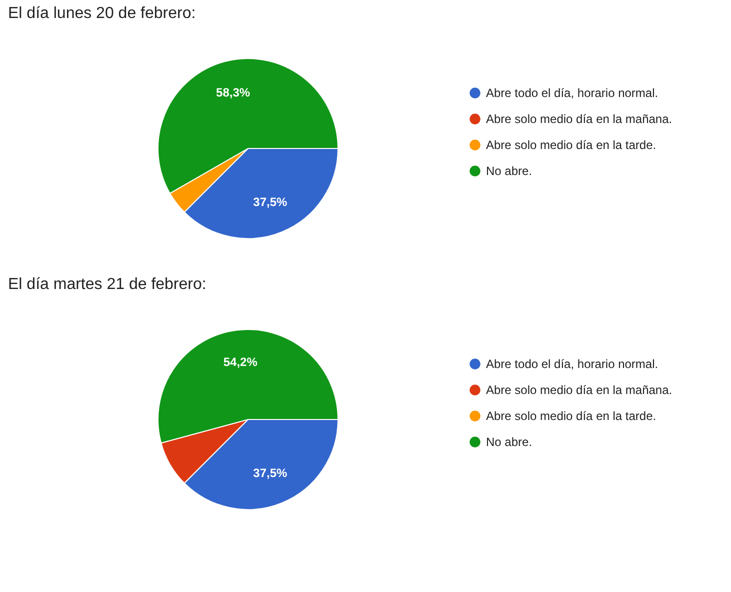  Describe the element at coordinates (102, 13) in the screenshot. I see `chart-title: El día lunes 20 de febrero:` at that location.